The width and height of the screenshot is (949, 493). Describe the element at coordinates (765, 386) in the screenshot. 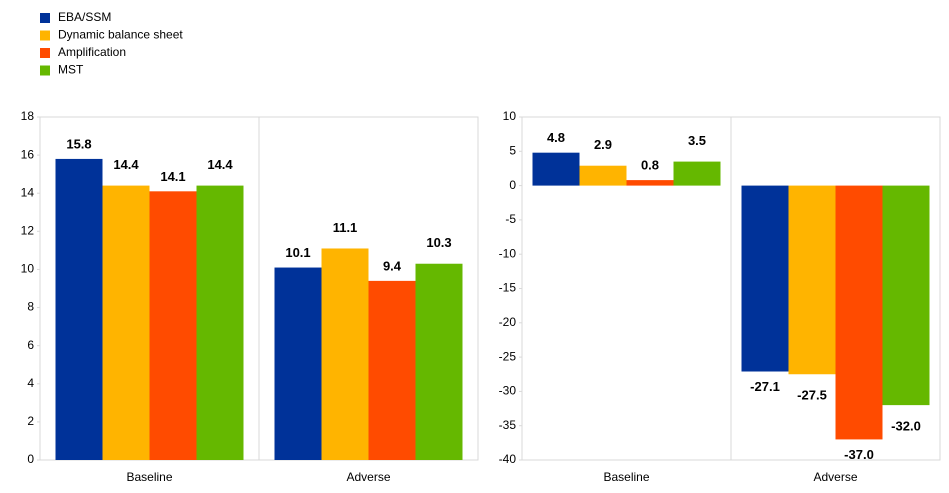

I see `data-label: -27.1` at that location.